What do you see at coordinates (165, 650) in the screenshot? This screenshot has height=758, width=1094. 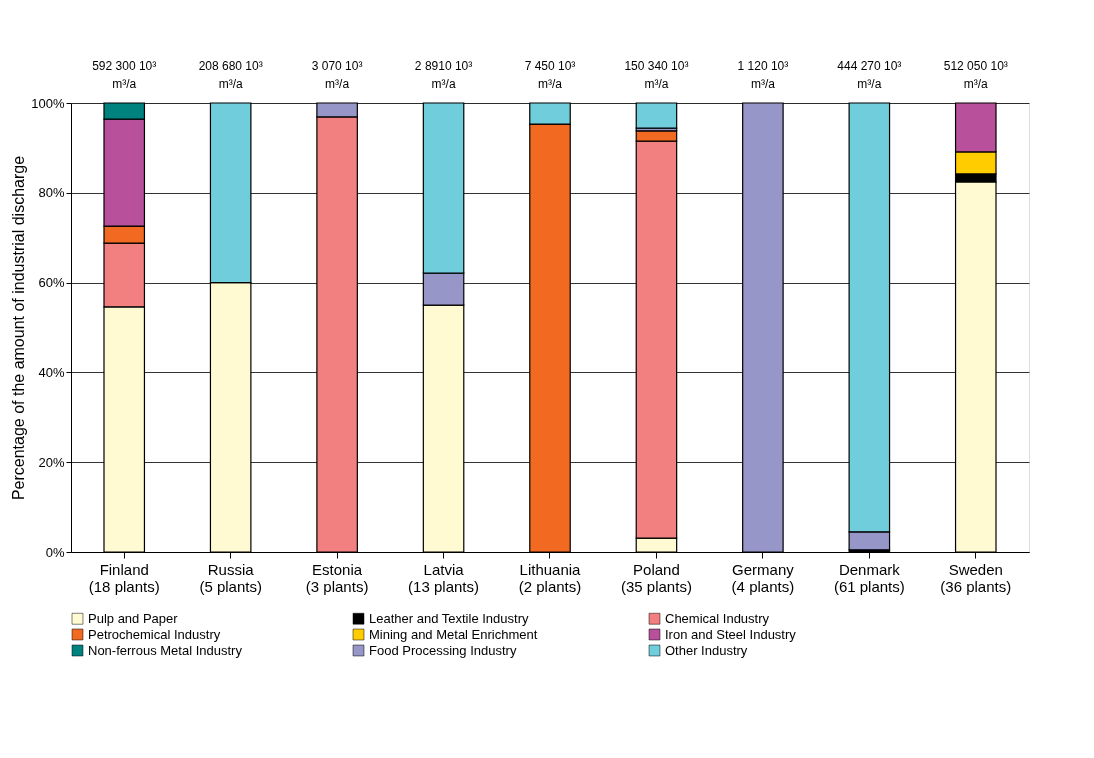 I see `legend-label: Non-ferrous Metal Industry` at bounding box center [165, 650].